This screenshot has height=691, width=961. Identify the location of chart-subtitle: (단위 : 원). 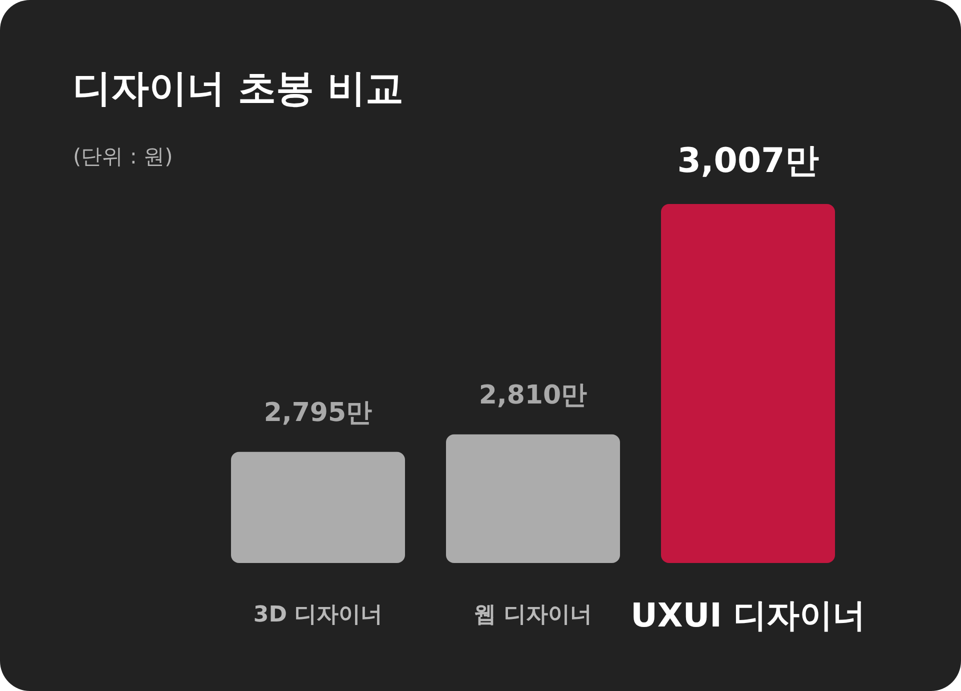
(123, 156).